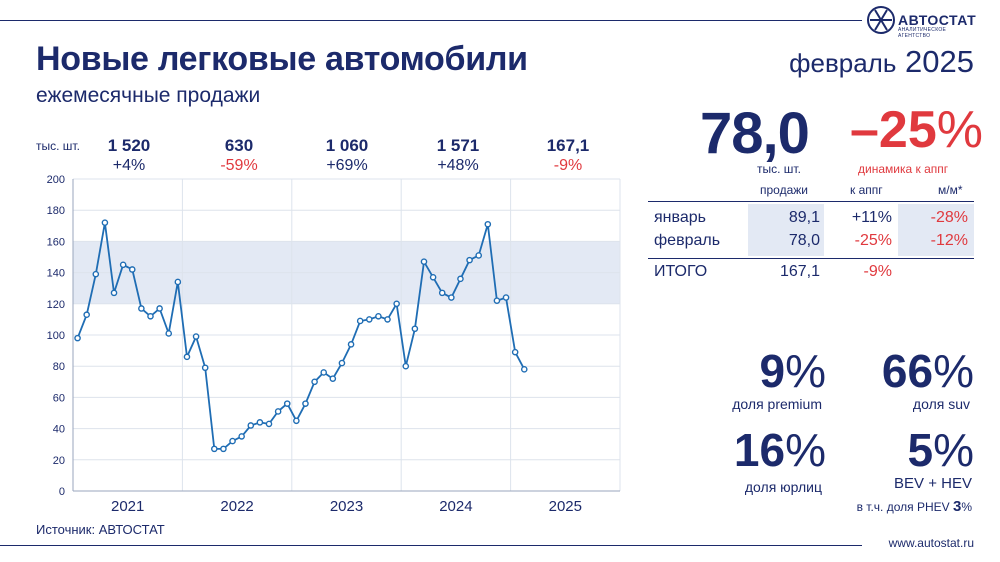  Describe the element at coordinates (873, 240) in the screenshot. I see `row-february-yoy: -25%` at that location.